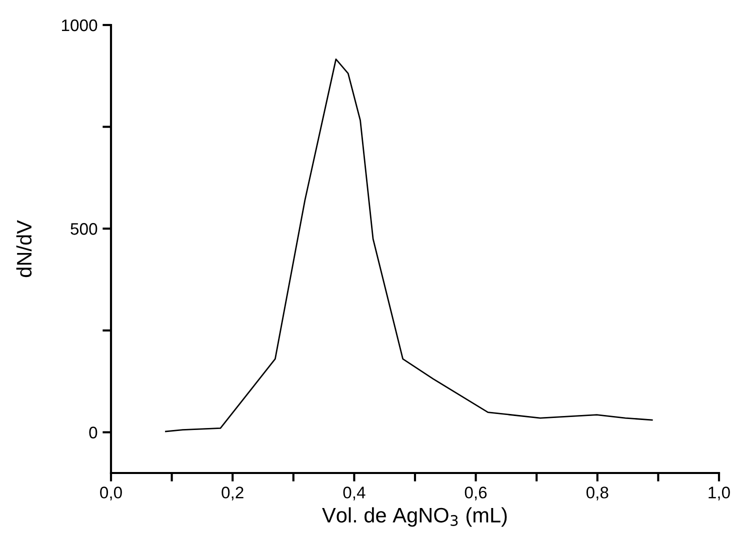  Describe the element at coordinates (597, 493) in the screenshot. I see `x-tick-label: 0,8` at that location.